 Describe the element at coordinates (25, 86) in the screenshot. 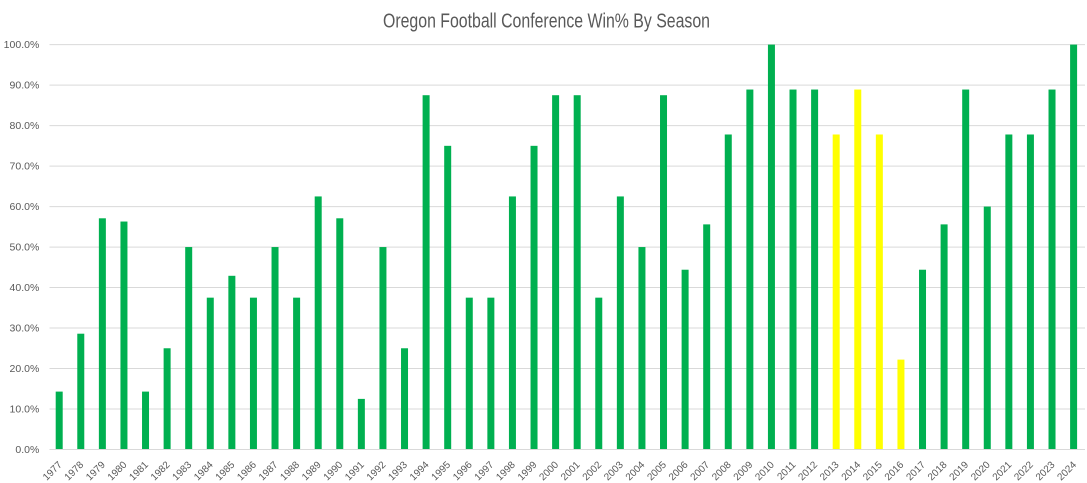

I see `svg-text: 90.0%` at that location.